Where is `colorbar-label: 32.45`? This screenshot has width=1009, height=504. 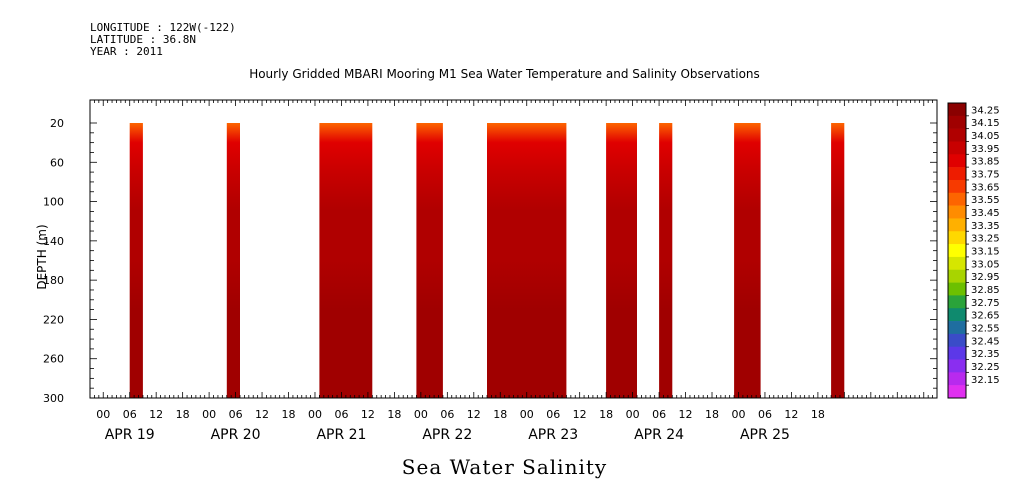
colorbar-label: 32.45 is located at coordinates (985, 341).